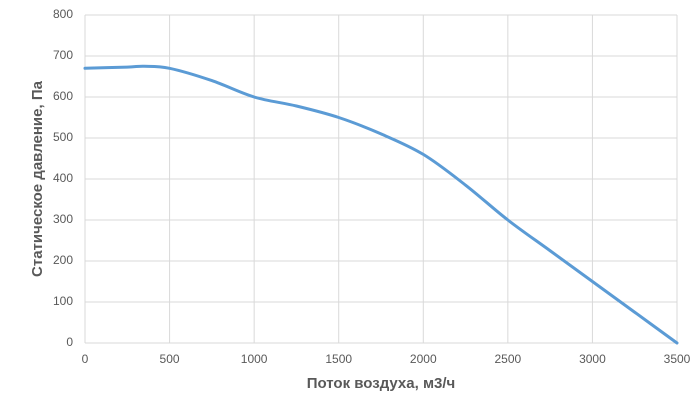 Image resolution: width=700 pixels, height=413 pixels. What do you see at coordinates (63, 301) in the screenshot?
I see `y-tick-label: 100` at bounding box center [63, 301].